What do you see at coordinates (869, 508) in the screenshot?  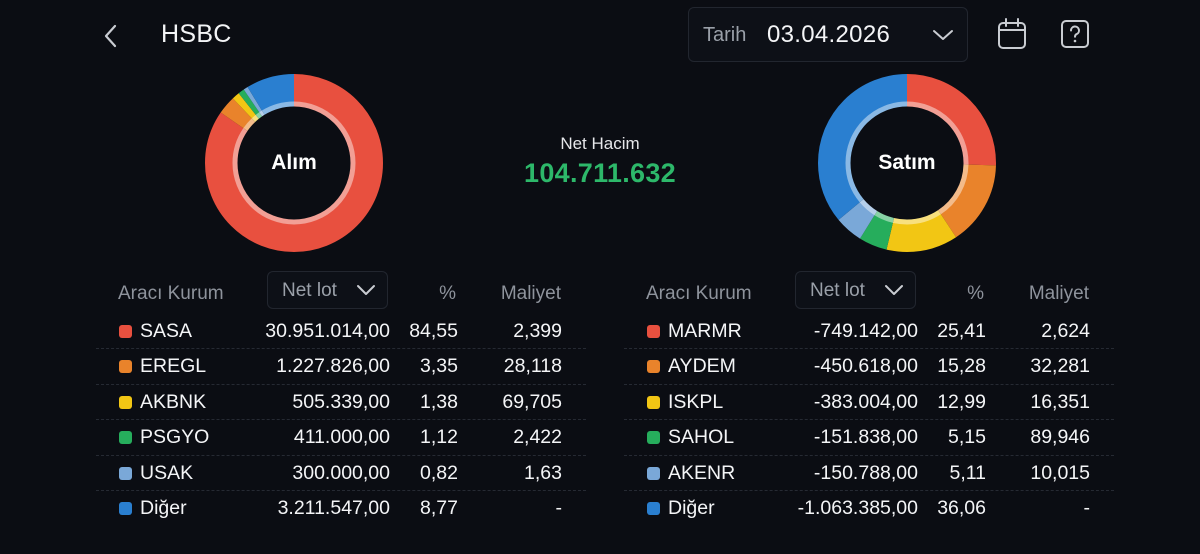 I see `table-row: Diğer -1.063.385,00 36,06 -` at bounding box center [869, 508].